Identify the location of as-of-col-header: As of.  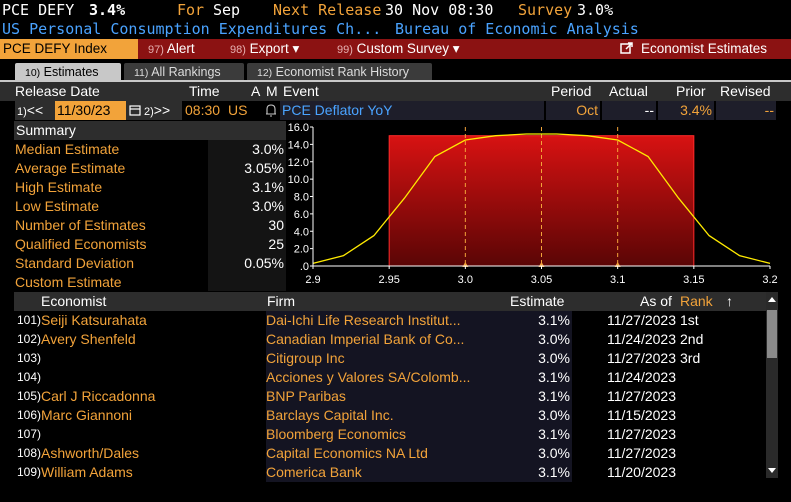
(656, 301).